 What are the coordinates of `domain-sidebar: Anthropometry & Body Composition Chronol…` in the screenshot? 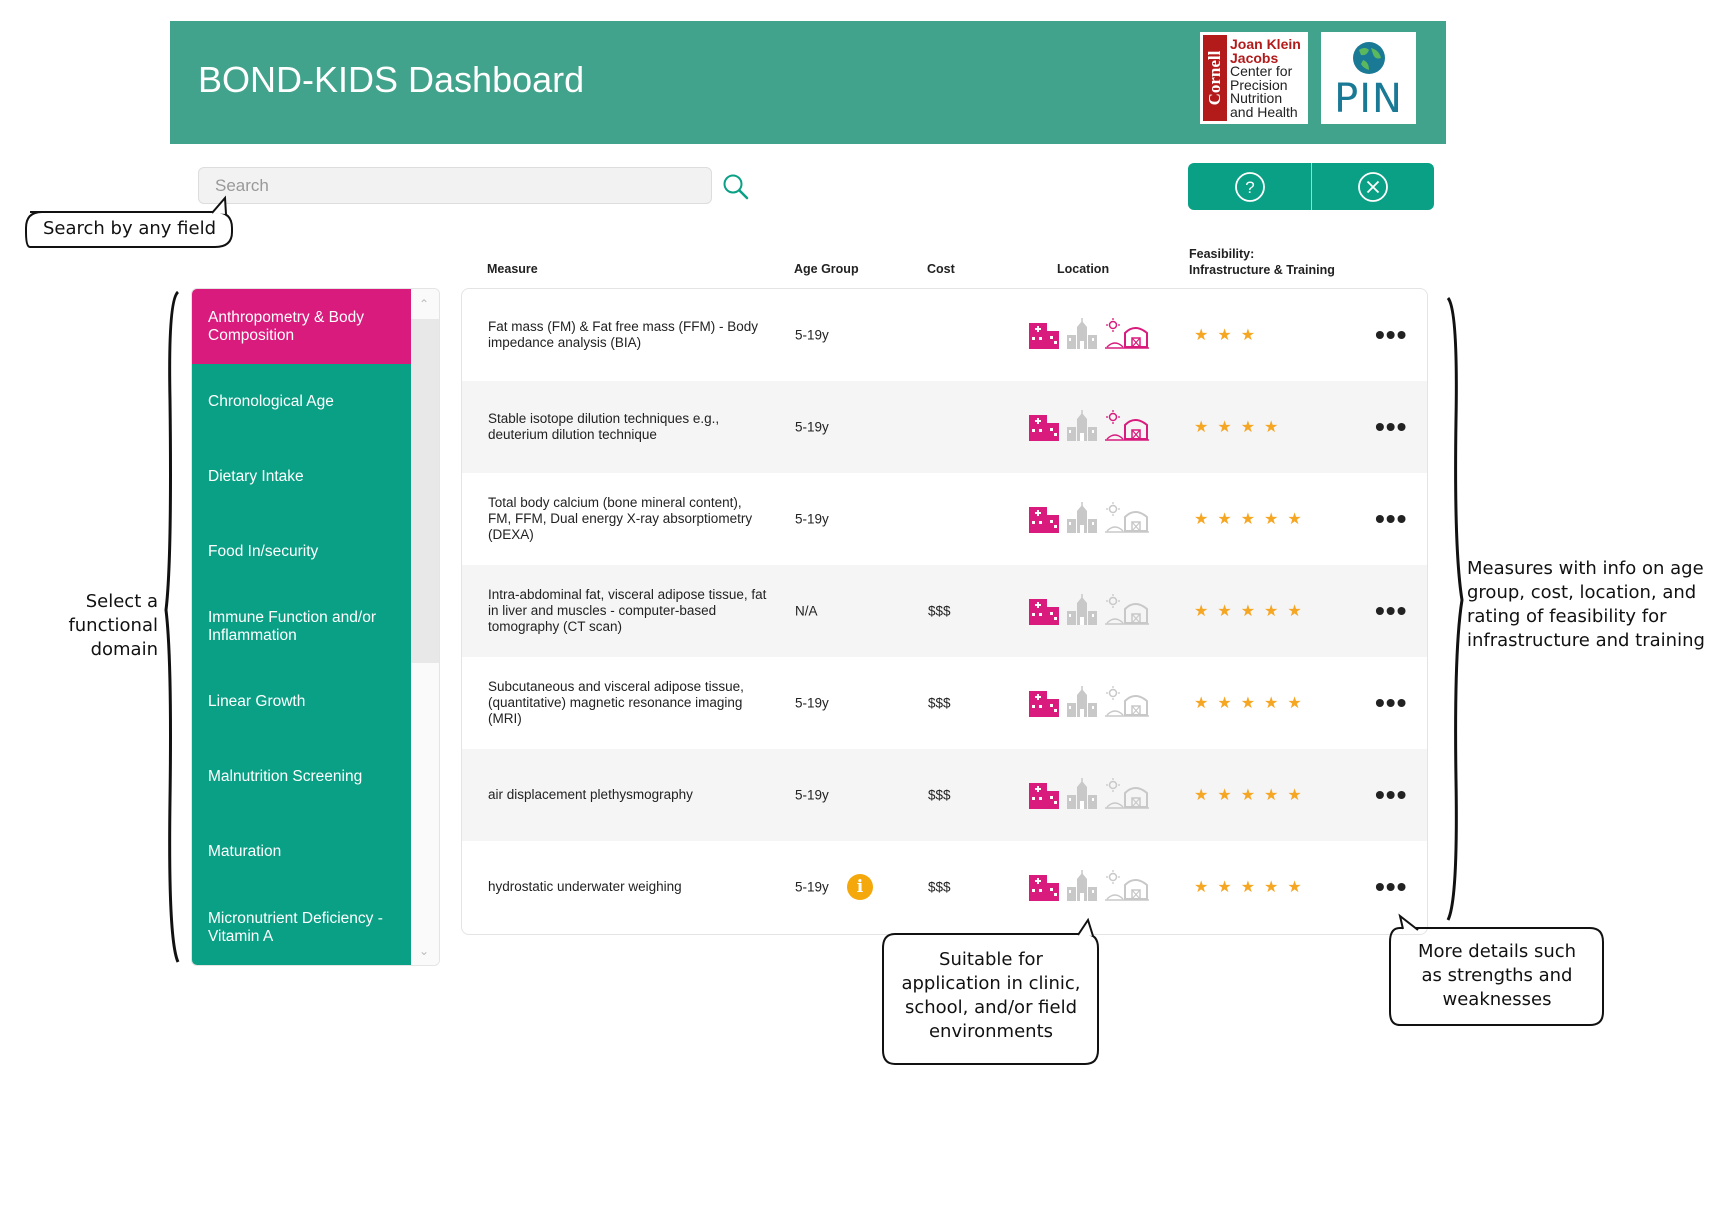 It's located at (315, 627).